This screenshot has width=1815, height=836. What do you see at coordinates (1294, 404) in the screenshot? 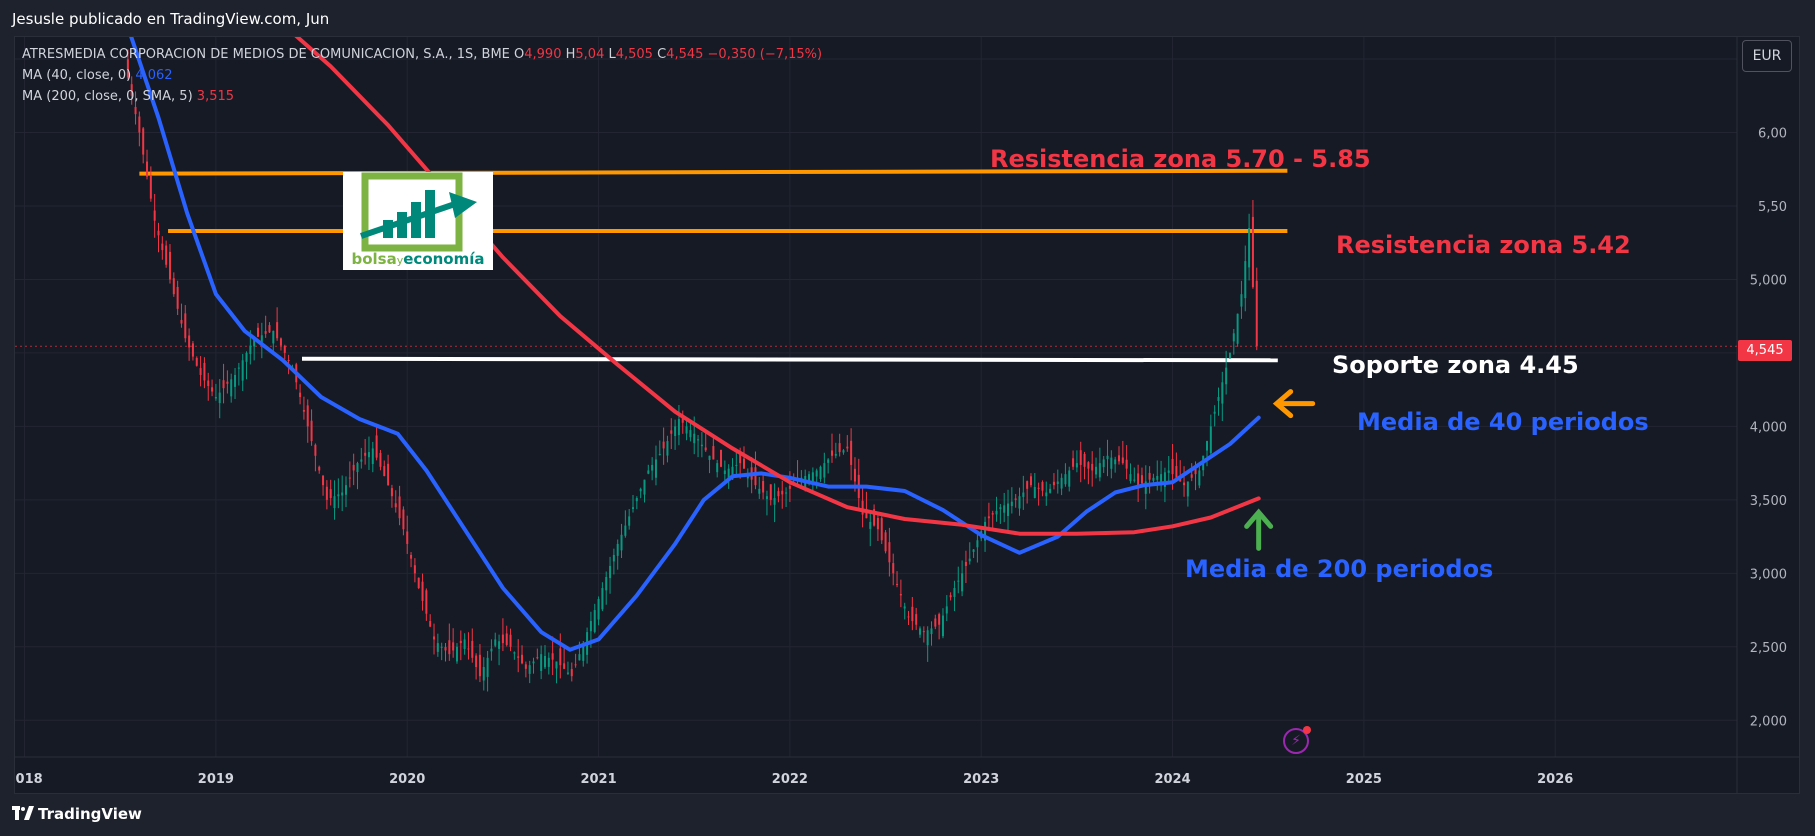
I see `orange-arrow-icon` at bounding box center [1294, 404].